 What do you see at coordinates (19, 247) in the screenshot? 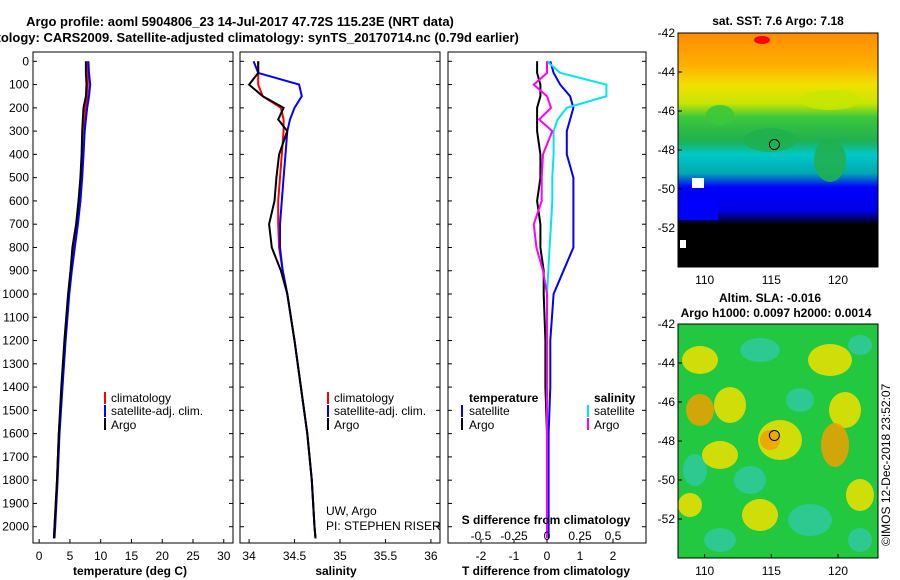
I see `depth-tick-label: 800` at bounding box center [19, 247].